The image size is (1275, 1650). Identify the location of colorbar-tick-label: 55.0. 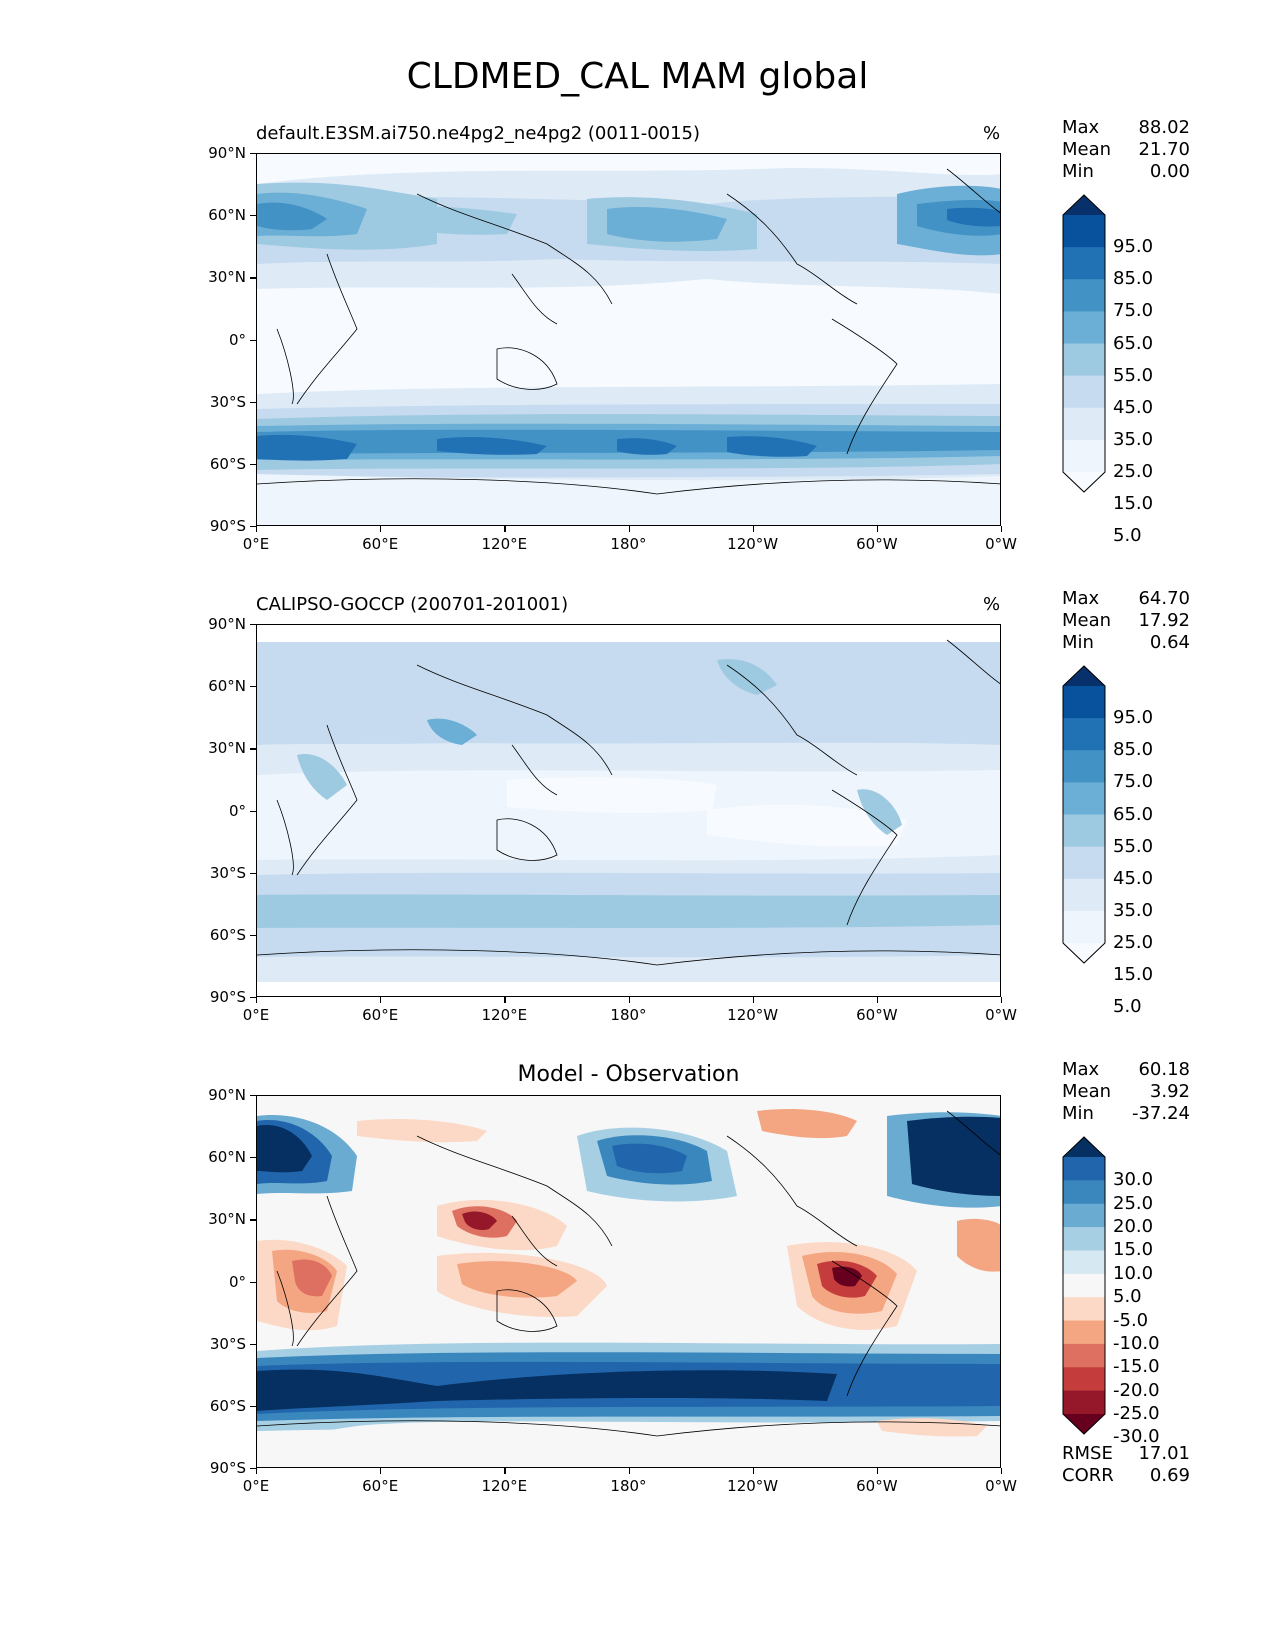
(1133, 846).